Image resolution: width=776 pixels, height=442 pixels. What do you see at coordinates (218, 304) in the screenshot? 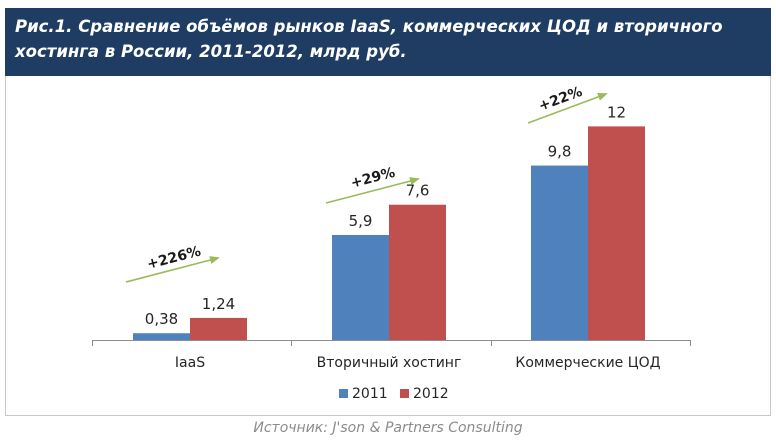
I see `value-label: 1,24` at bounding box center [218, 304].